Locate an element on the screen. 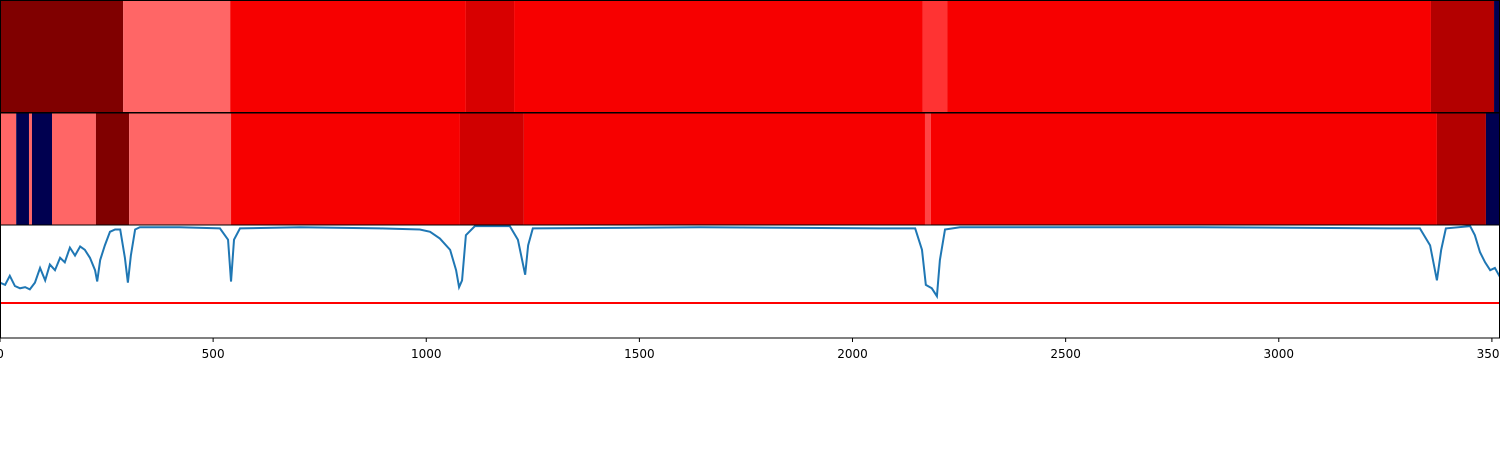 The width and height of the screenshot is (1500, 450). x-tick-label: 500 is located at coordinates (213, 354).